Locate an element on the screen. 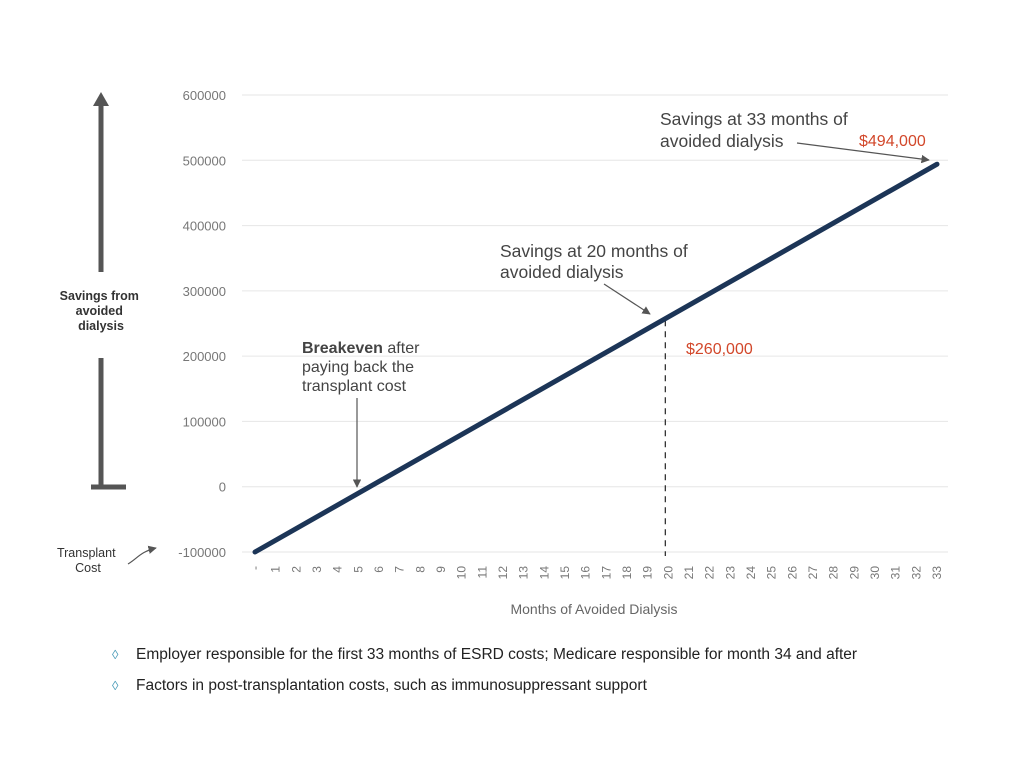 The height and width of the screenshot is (776, 1024). breakeven-bold: Breakeven is located at coordinates (342, 348).